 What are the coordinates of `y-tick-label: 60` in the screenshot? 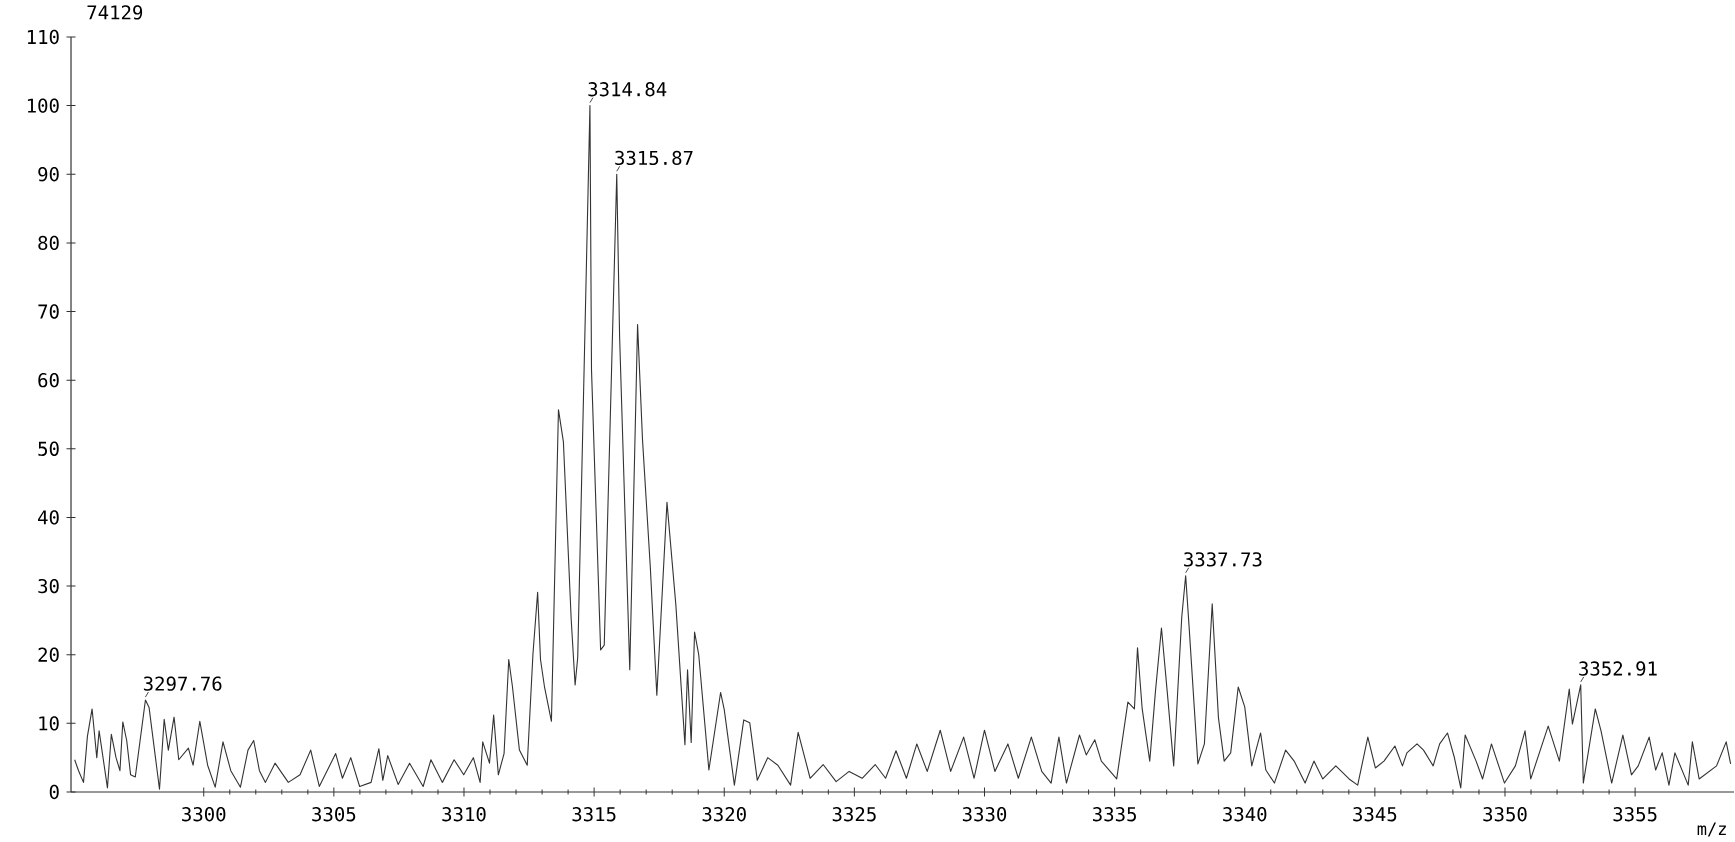 It's located at (48, 380).